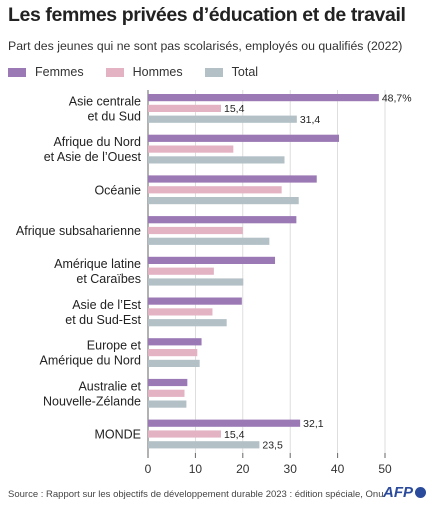 This screenshot has width=432, height=512. I want to click on category-label: MONDE, so click(117, 435).